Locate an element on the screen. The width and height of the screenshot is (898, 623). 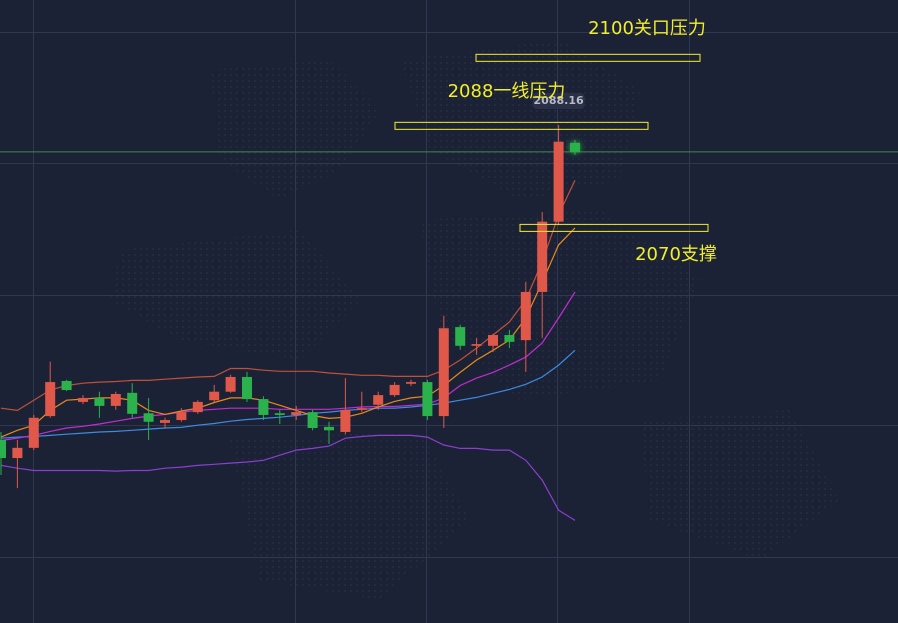
level-label: 2070支撑 is located at coordinates (676, 254).